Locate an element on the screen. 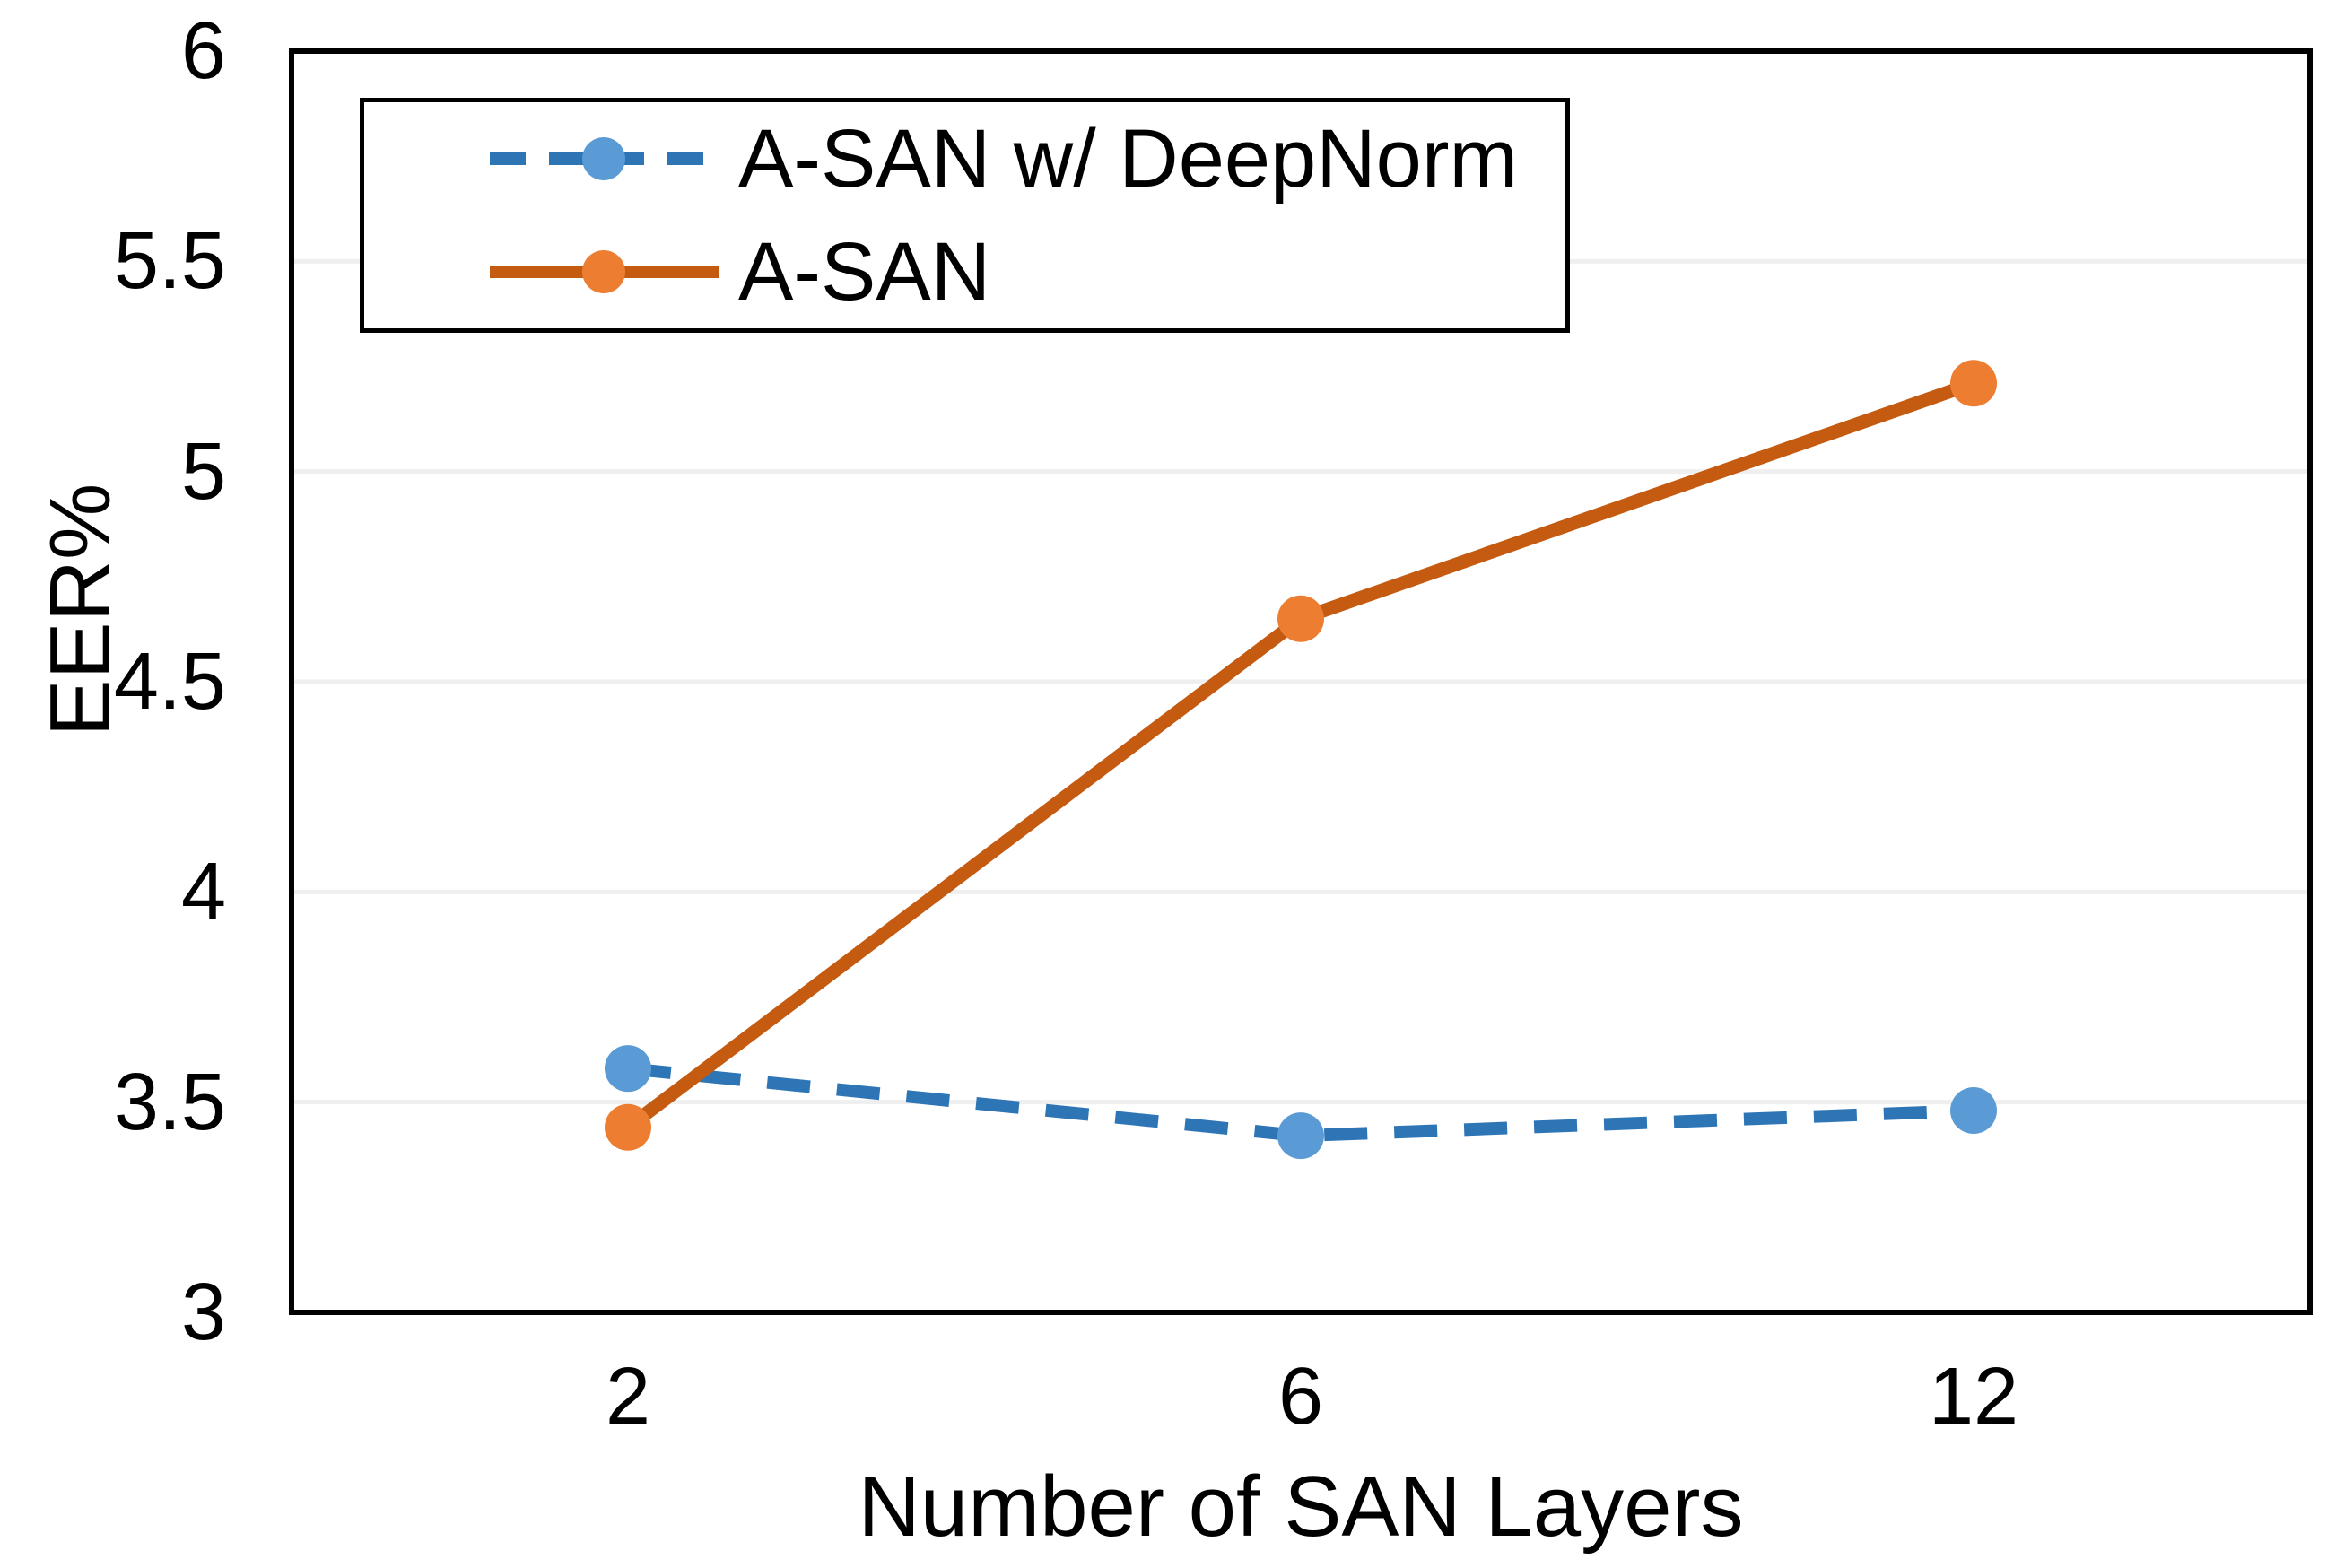  x-axis-title: Number of SAN Layers is located at coordinates (1301, 1507).